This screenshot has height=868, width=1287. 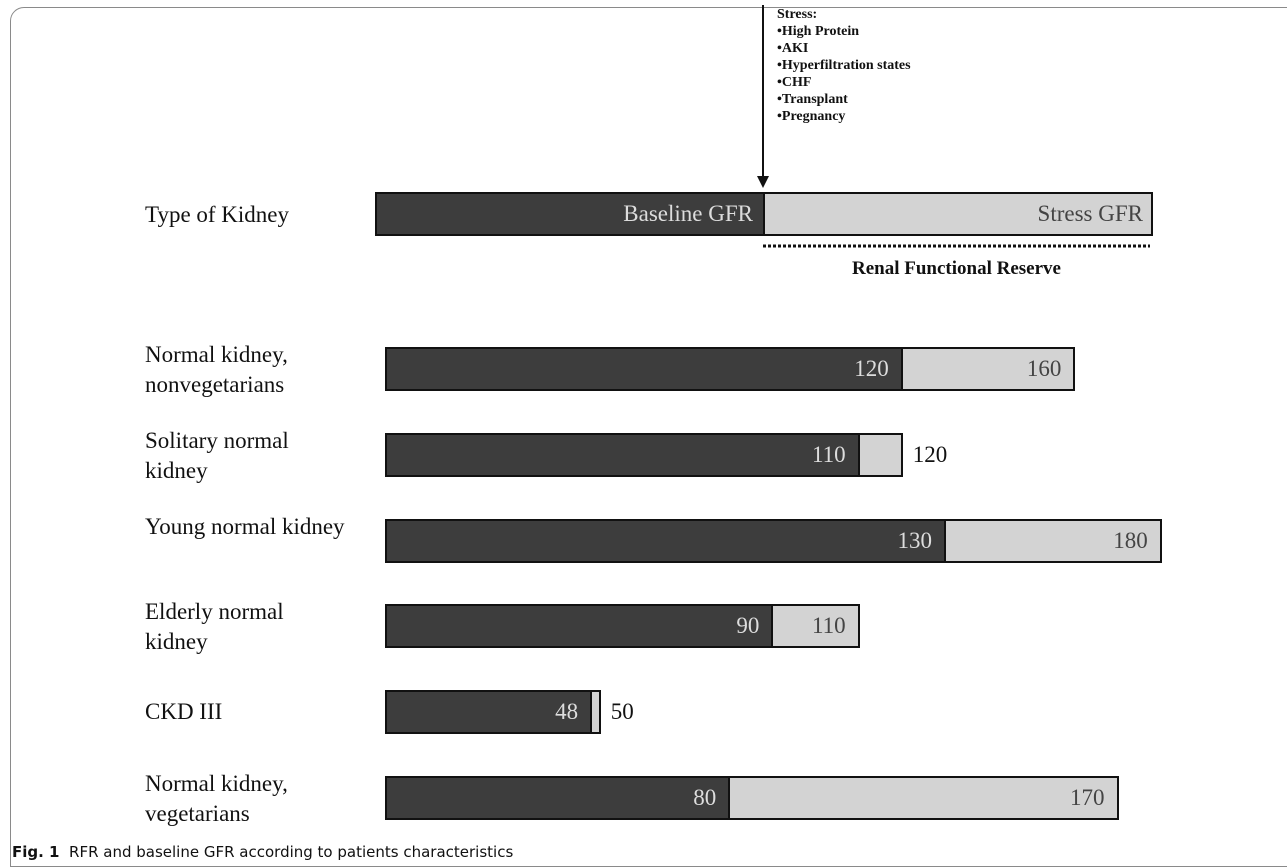 What do you see at coordinates (793, 48) in the screenshot?
I see `stress-item: •AKI` at bounding box center [793, 48].